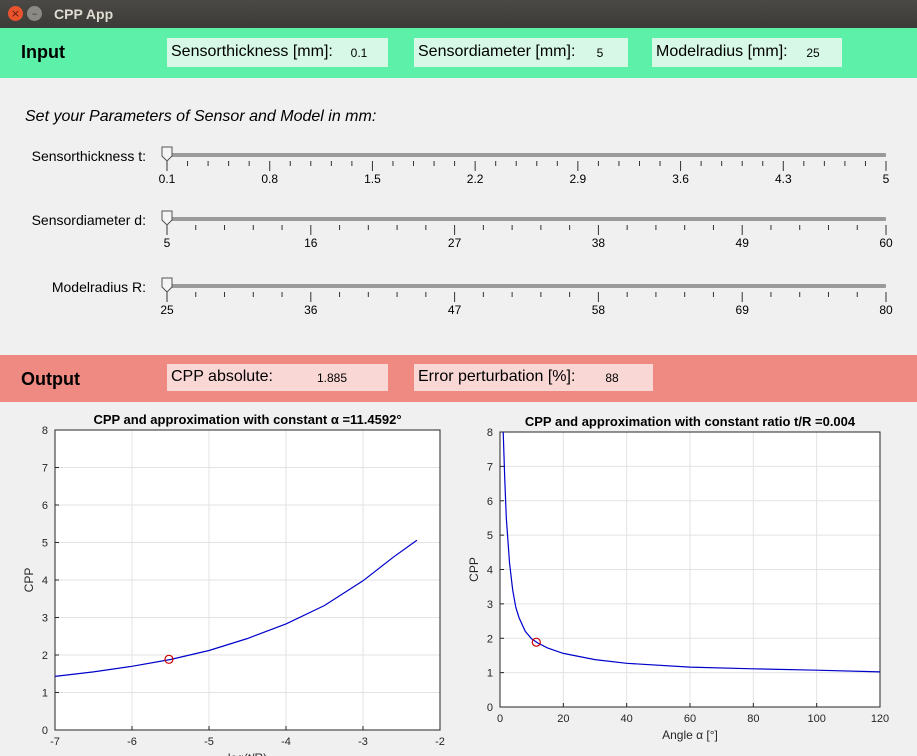  I want to click on cpp-absolute-label: CPP absolute:, so click(222, 376).